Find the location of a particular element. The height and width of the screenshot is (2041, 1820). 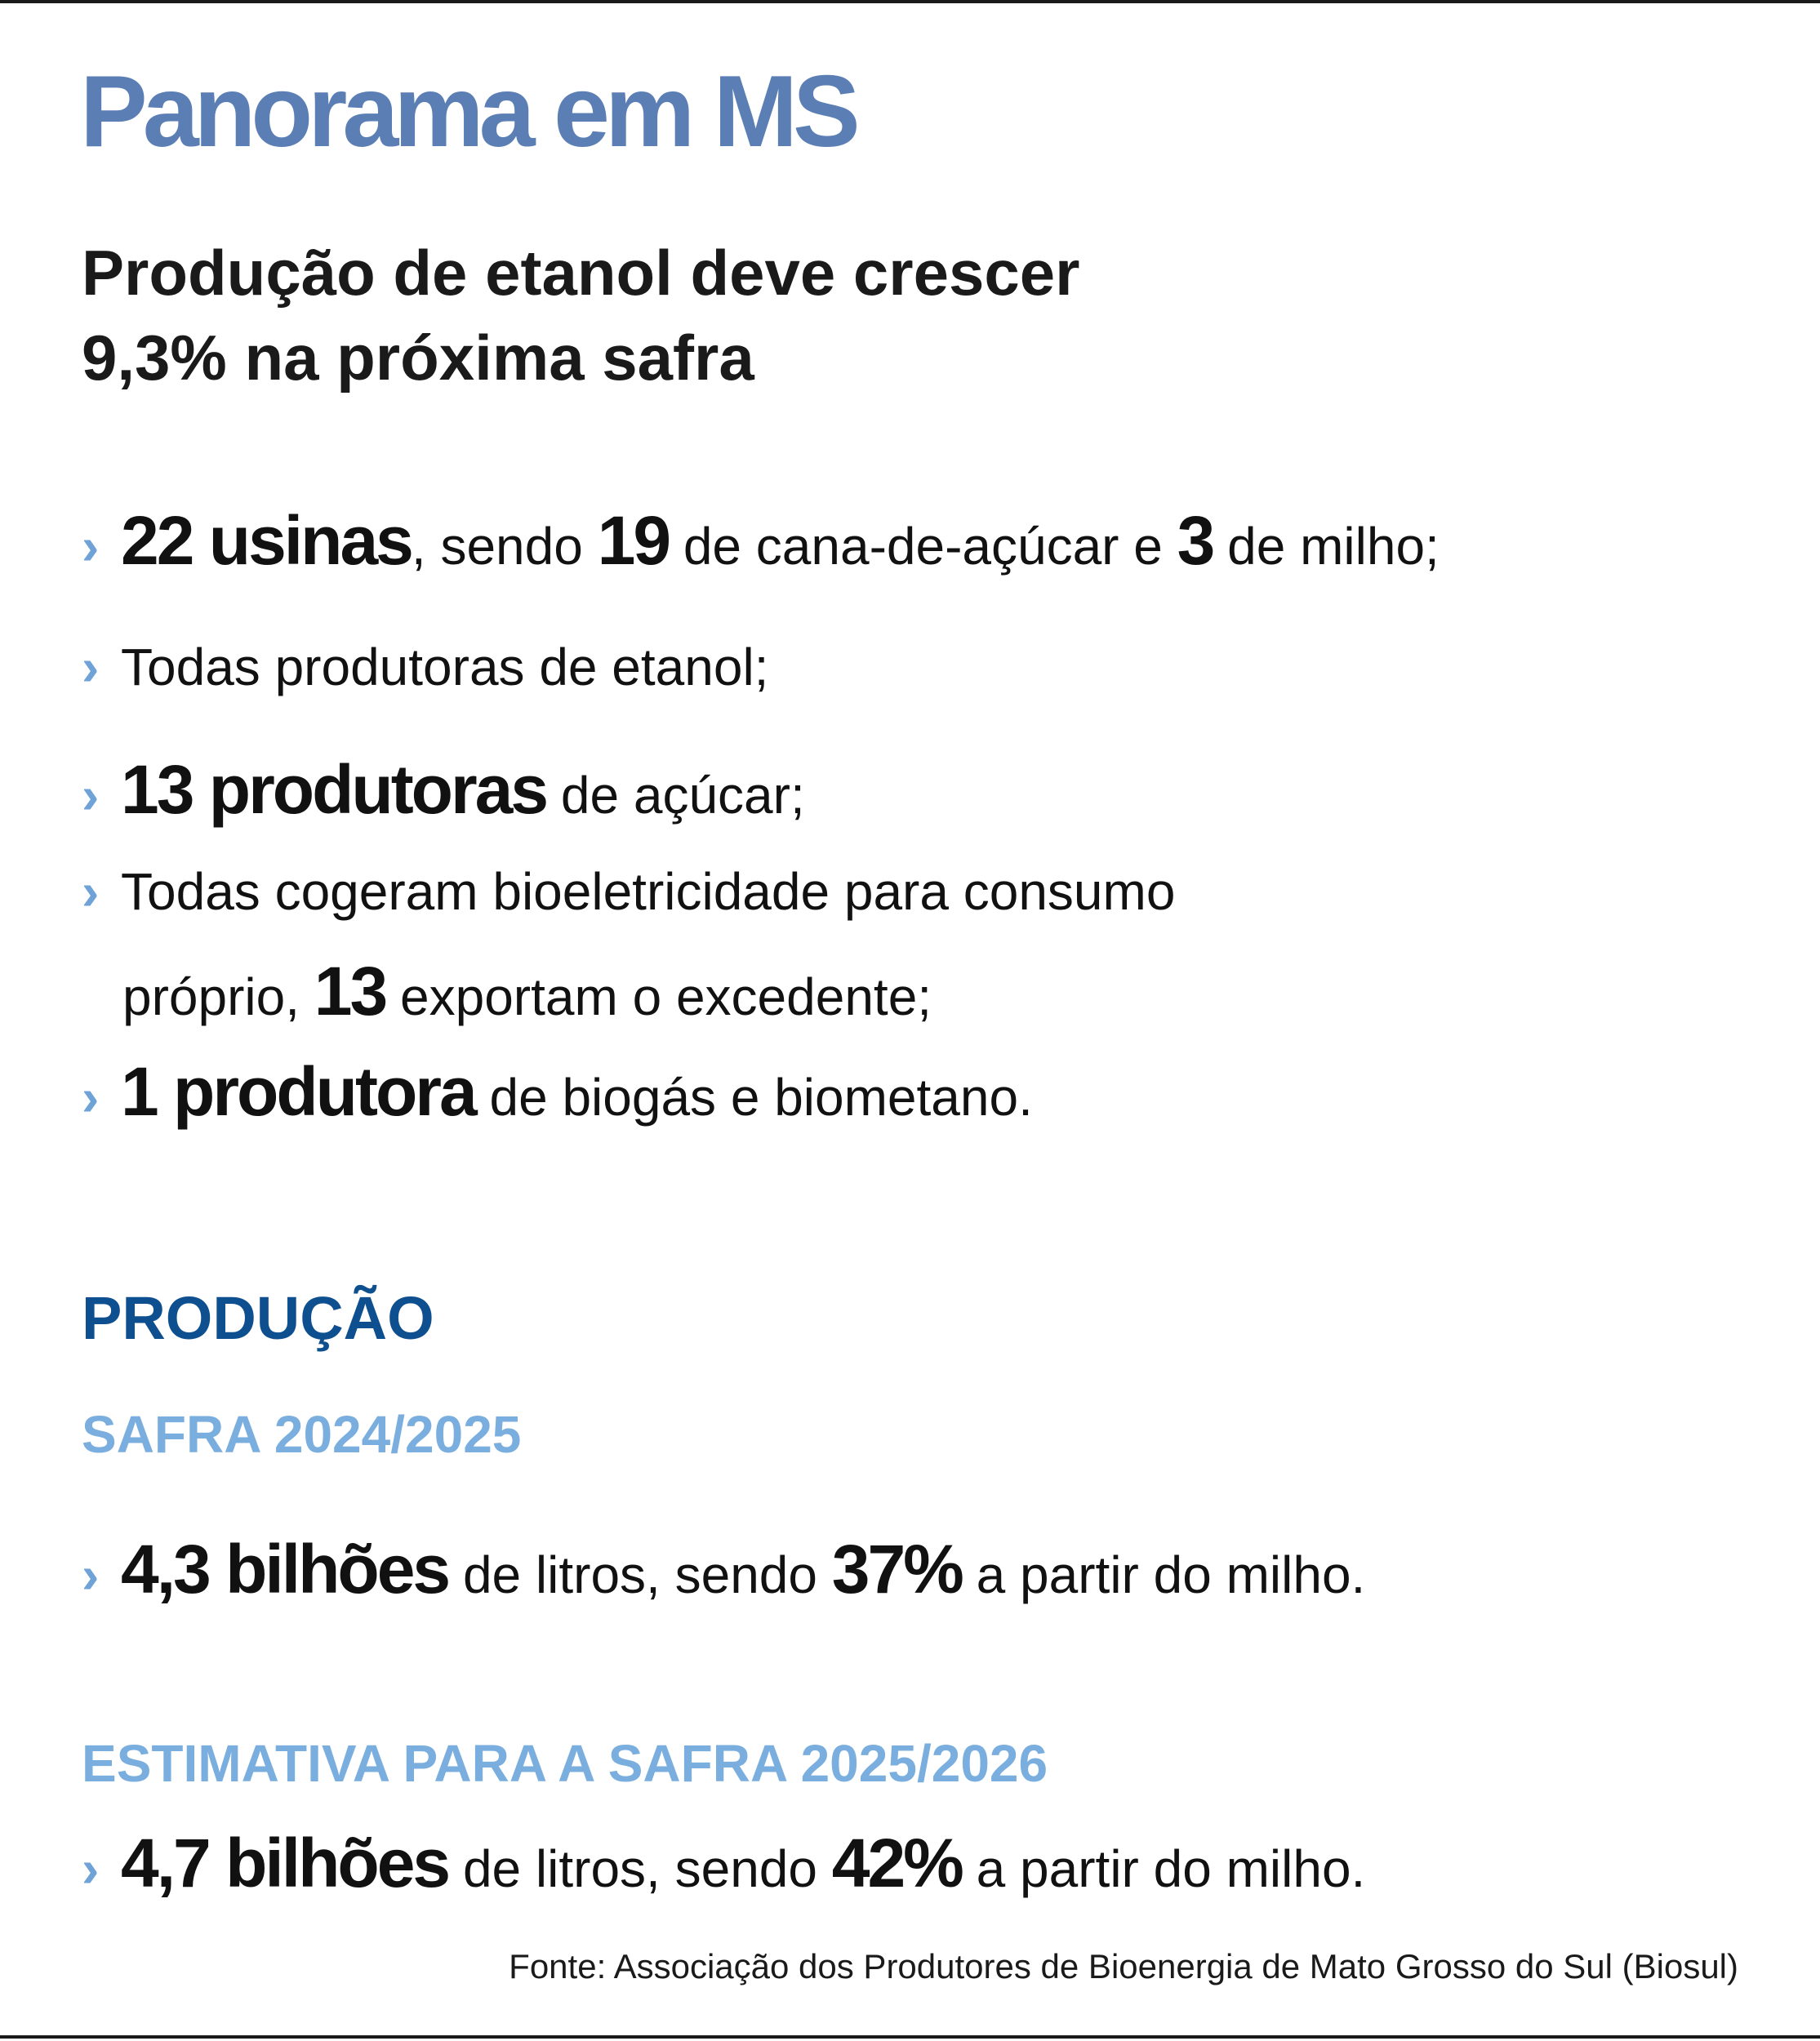

fact-usinas-text-2: de cana-de-açúcar e is located at coordinates (923, 547).